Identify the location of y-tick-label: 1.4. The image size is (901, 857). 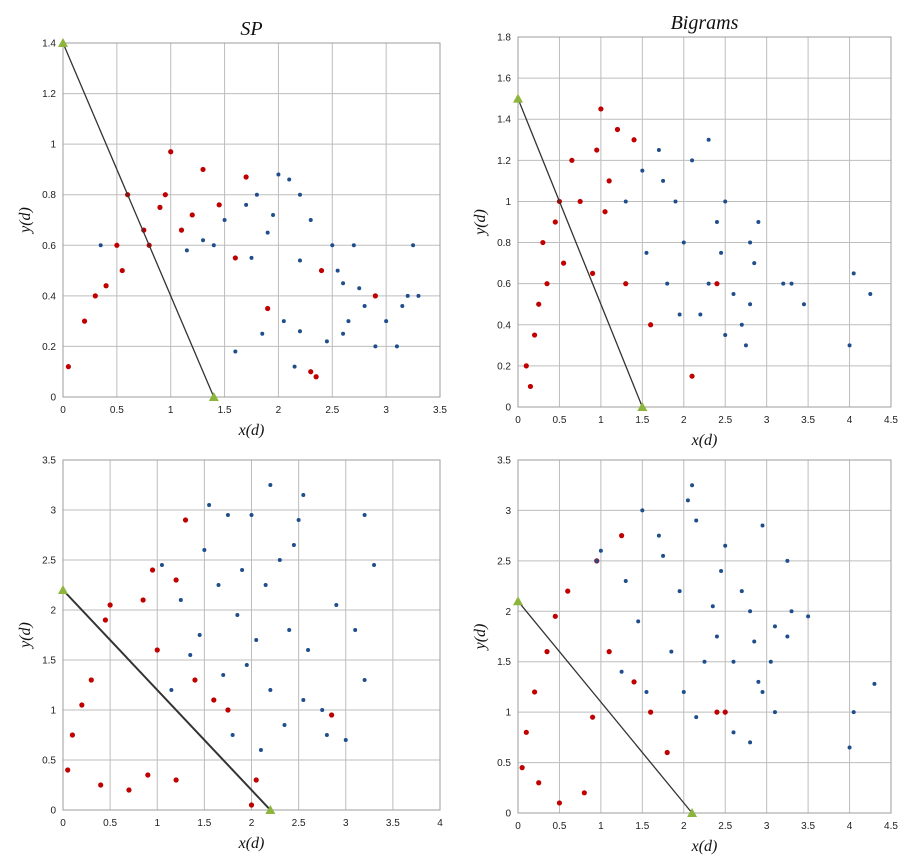
(49, 44).